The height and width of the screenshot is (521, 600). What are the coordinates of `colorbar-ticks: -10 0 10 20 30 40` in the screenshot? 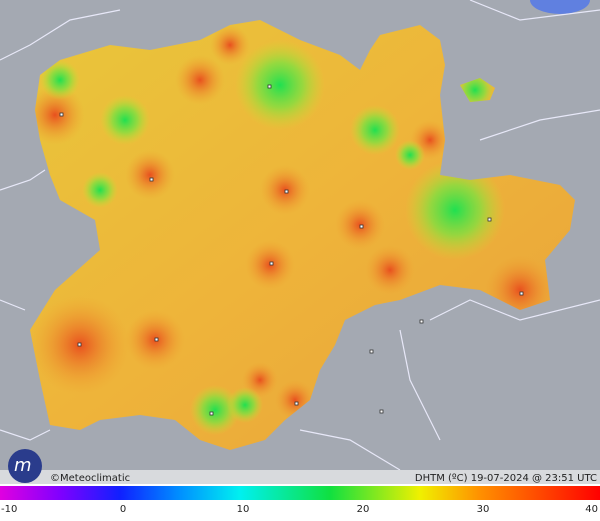 It's located at (299, 509).